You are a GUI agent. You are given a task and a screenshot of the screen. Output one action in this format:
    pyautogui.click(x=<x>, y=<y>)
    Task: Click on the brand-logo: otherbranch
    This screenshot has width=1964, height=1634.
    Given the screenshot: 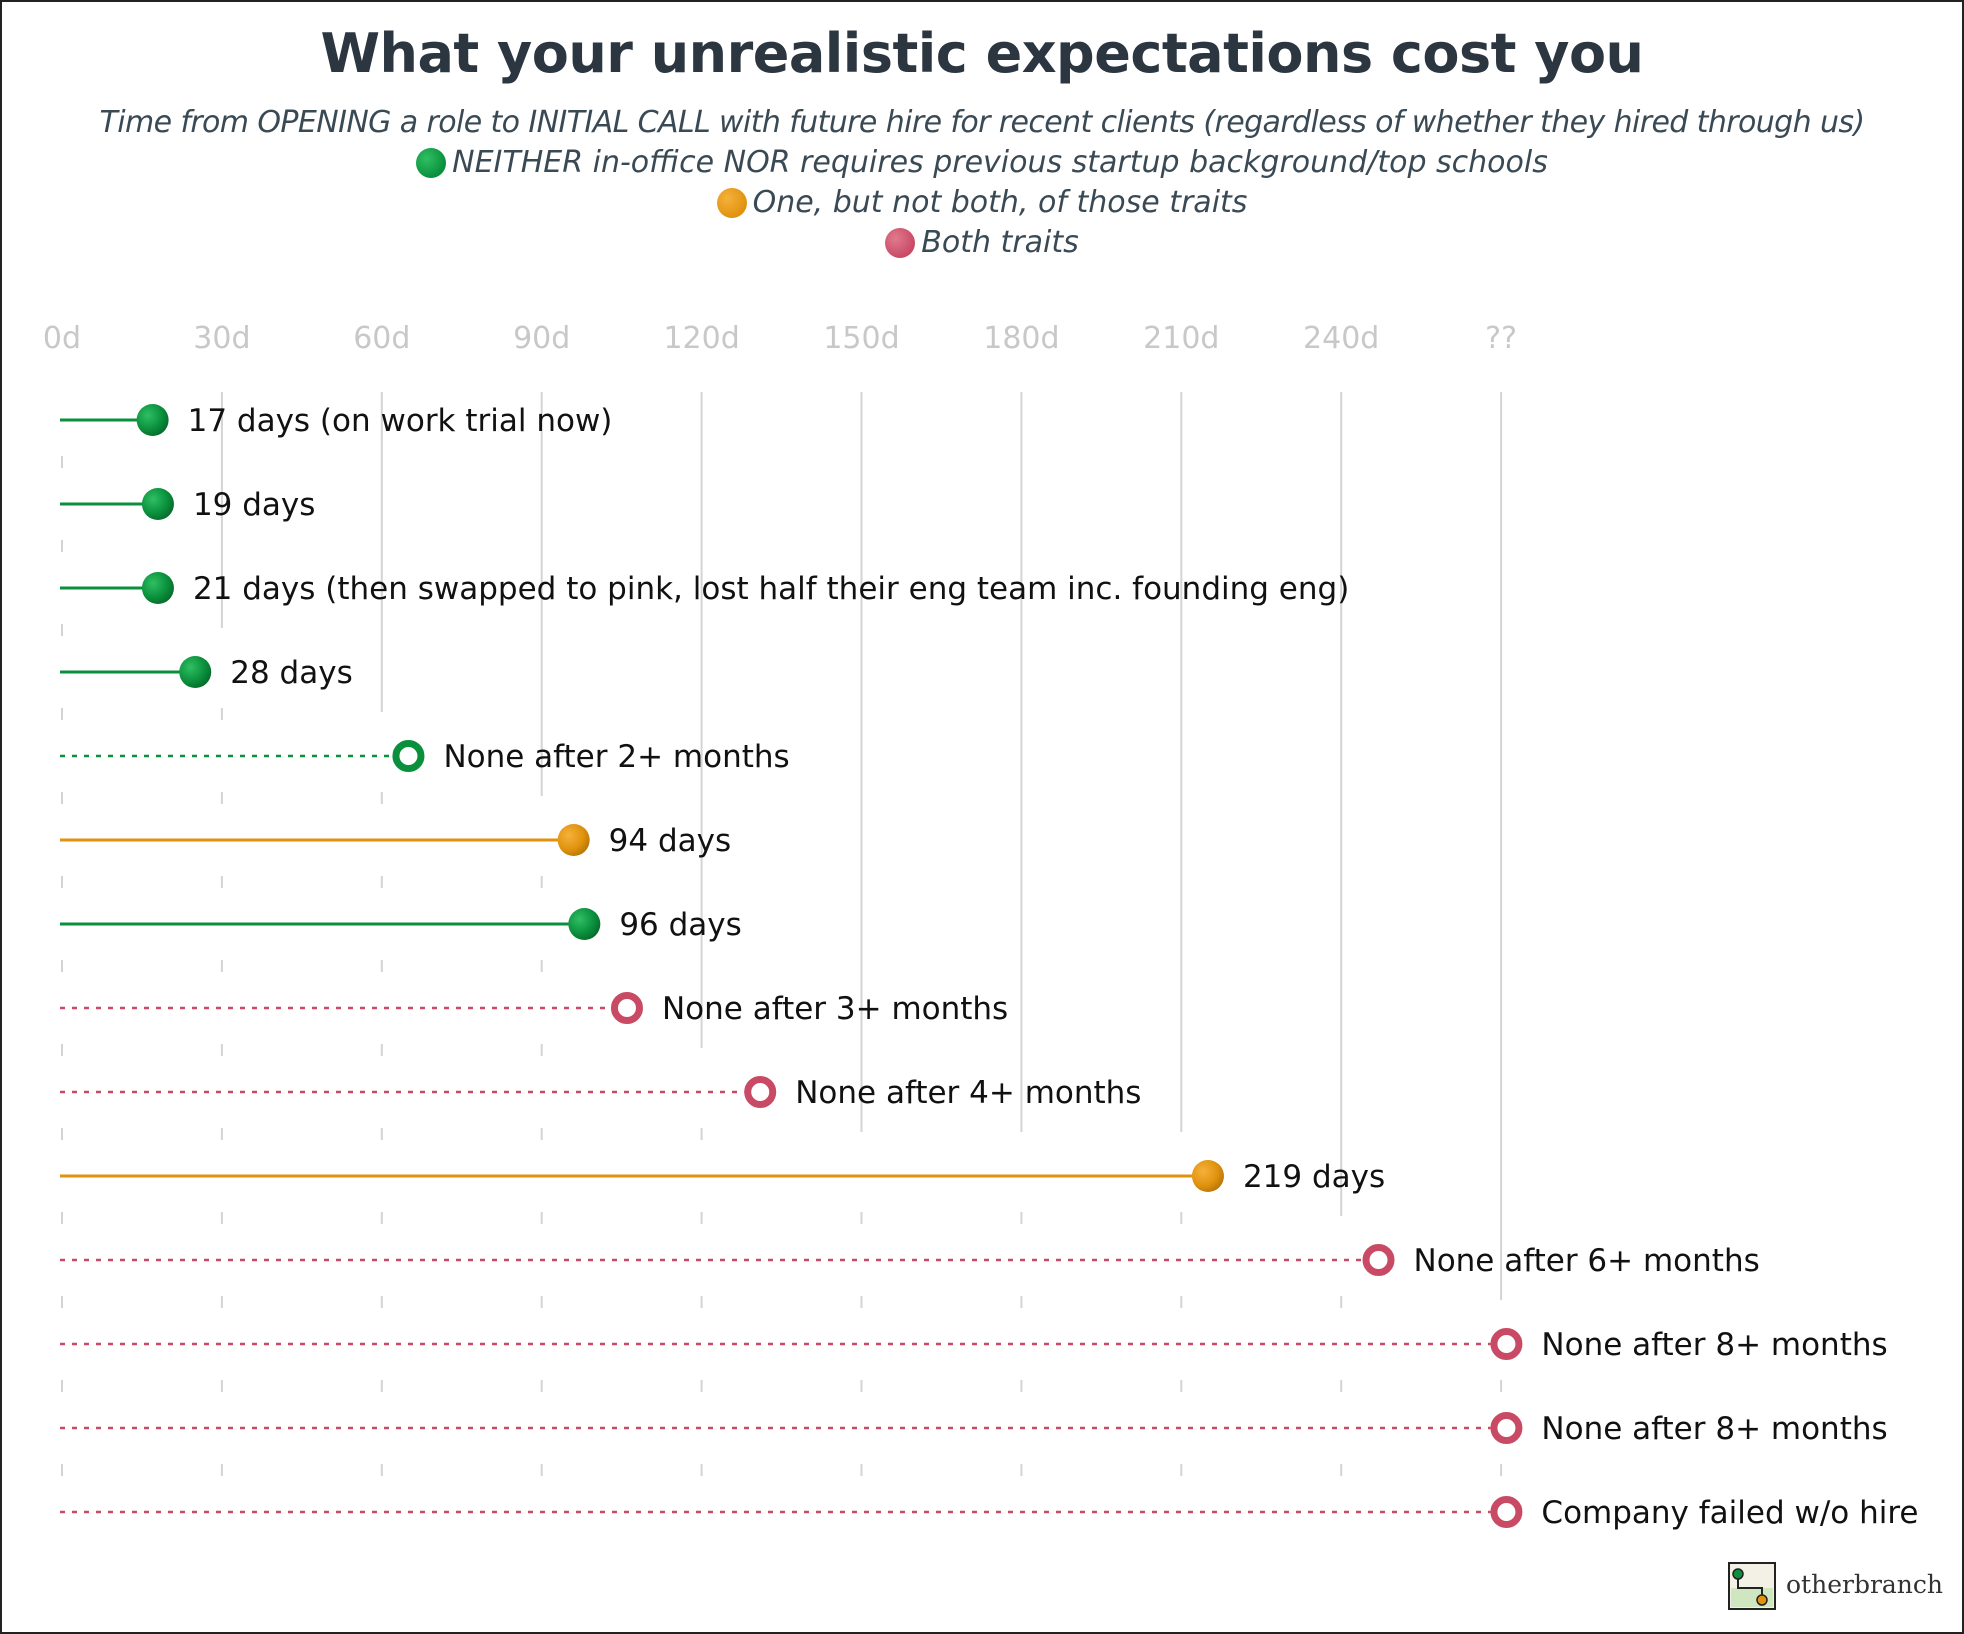 What is the action you would take?
    pyautogui.click(x=1838, y=1588)
    